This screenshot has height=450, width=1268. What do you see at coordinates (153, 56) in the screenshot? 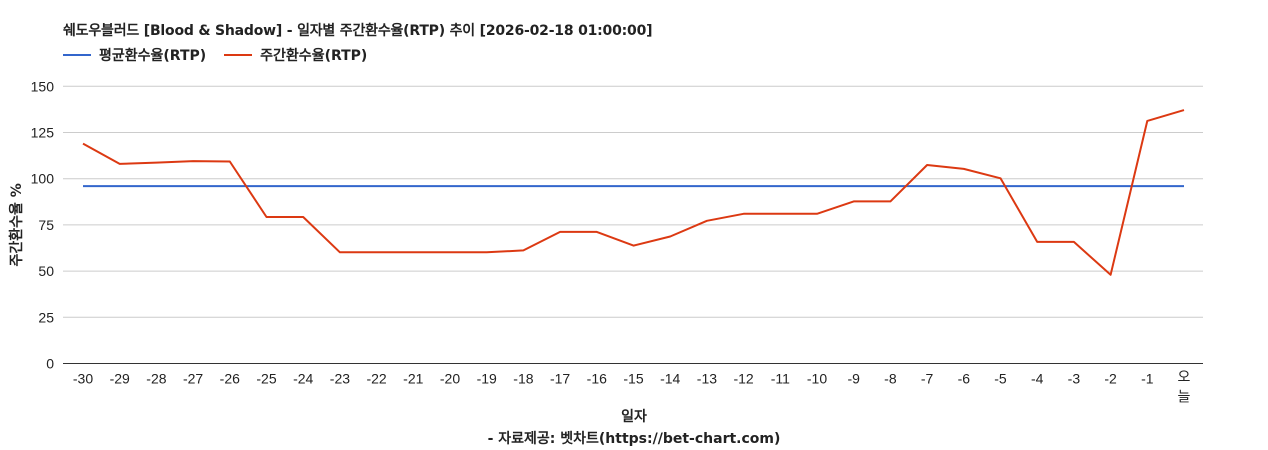
I see `legend-label: 평균환수율(RTP)` at bounding box center [153, 56].